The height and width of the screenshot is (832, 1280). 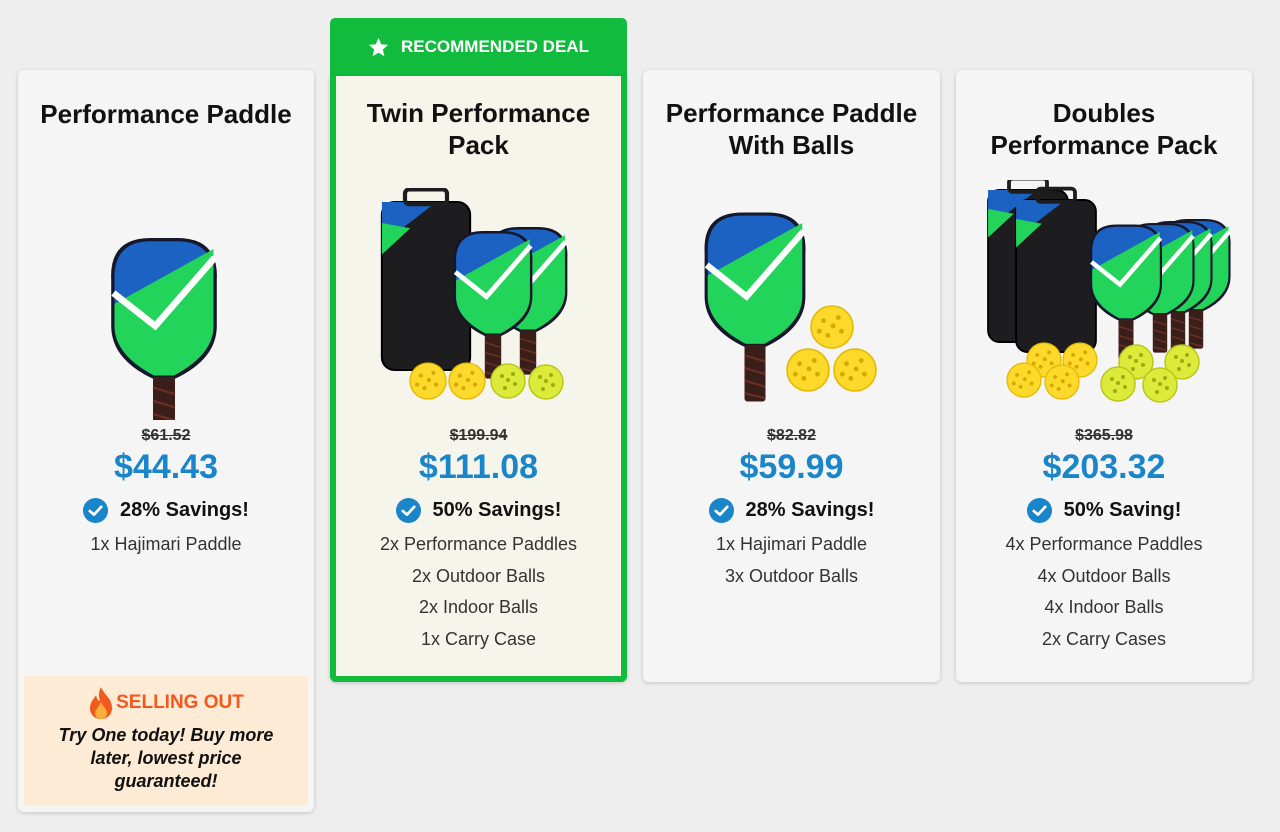 I want to click on sale-price: $203.32, so click(x=1104, y=467).